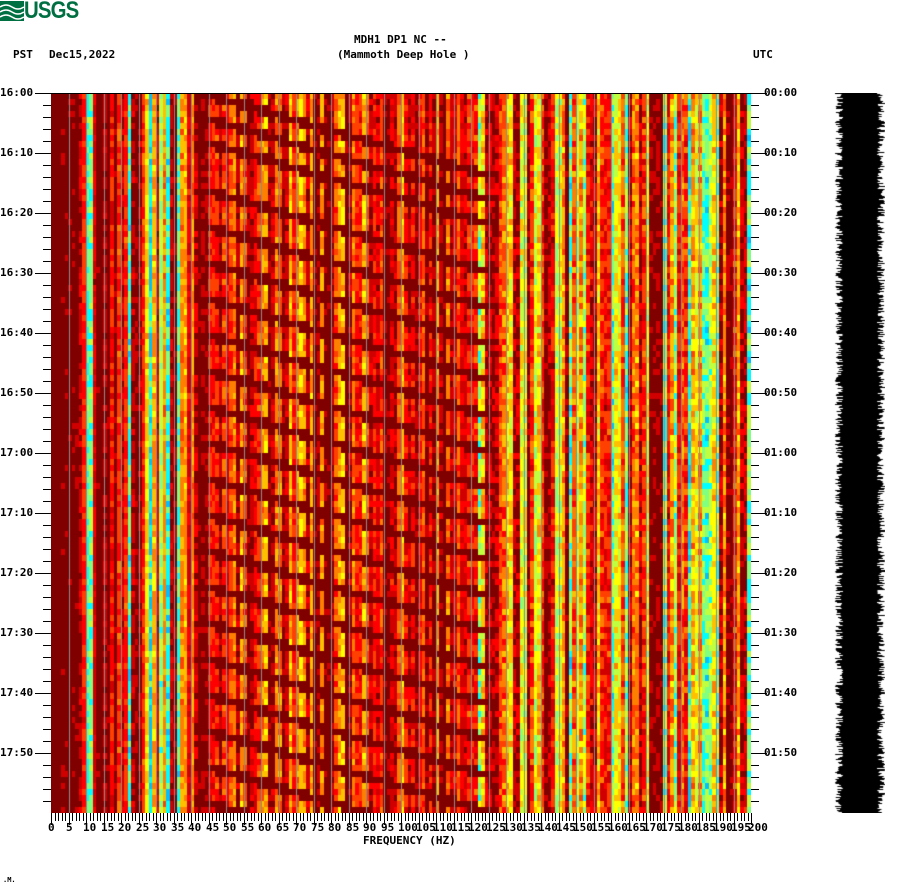 This screenshot has width=902, height=893. I want to click on x-tick-label: 115, so click(461, 827).